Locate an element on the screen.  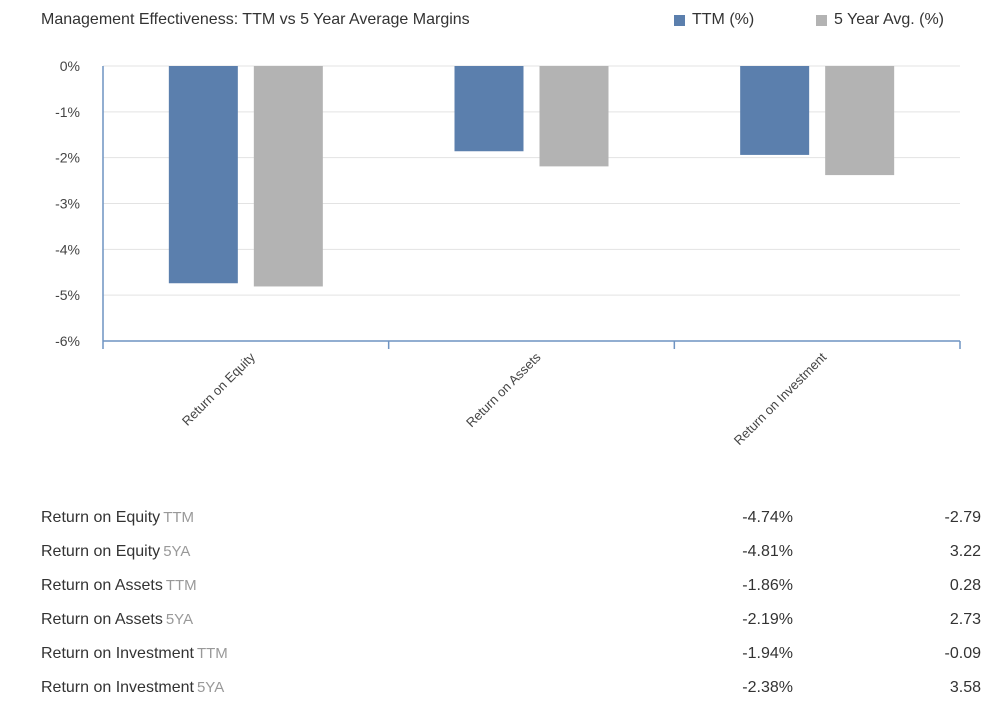
row-value: -0.09 is located at coordinates (962, 653).